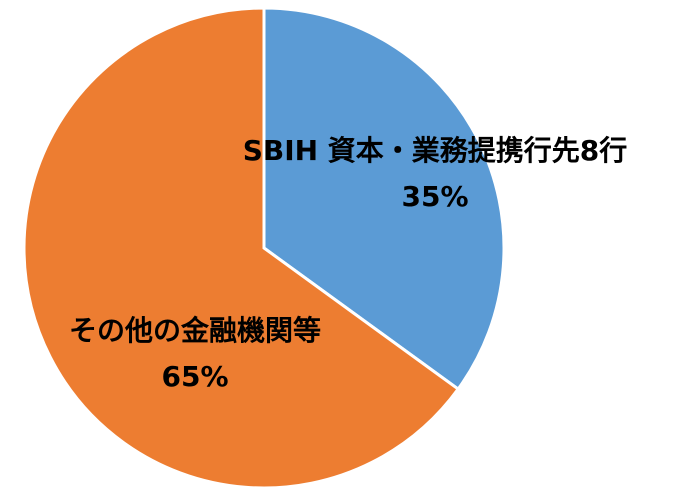 This screenshot has width=690, height=489. What do you see at coordinates (195, 330) in the screenshot?
I see `slice-label: その他の金融機関等` at bounding box center [195, 330].